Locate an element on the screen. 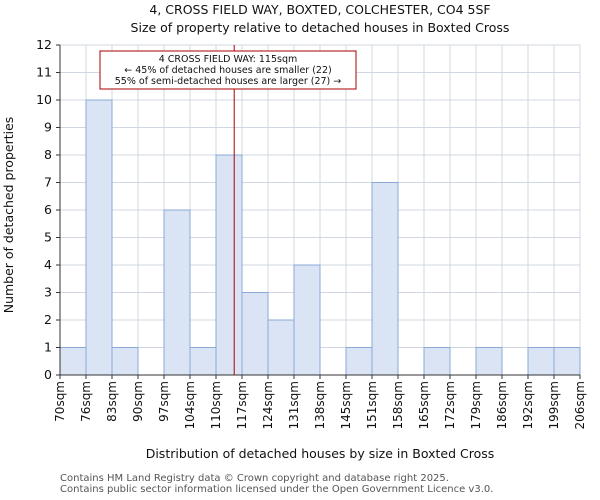  x-tick-label: 172sqm is located at coordinates (450, 405).